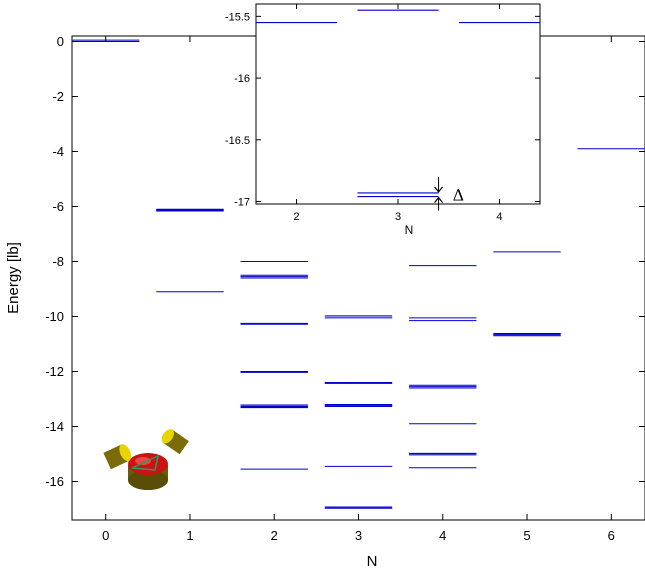  Describe the element at coordinates (398, 217) in the screenshot. I see `inset-x-tick-label: 3` at that location.